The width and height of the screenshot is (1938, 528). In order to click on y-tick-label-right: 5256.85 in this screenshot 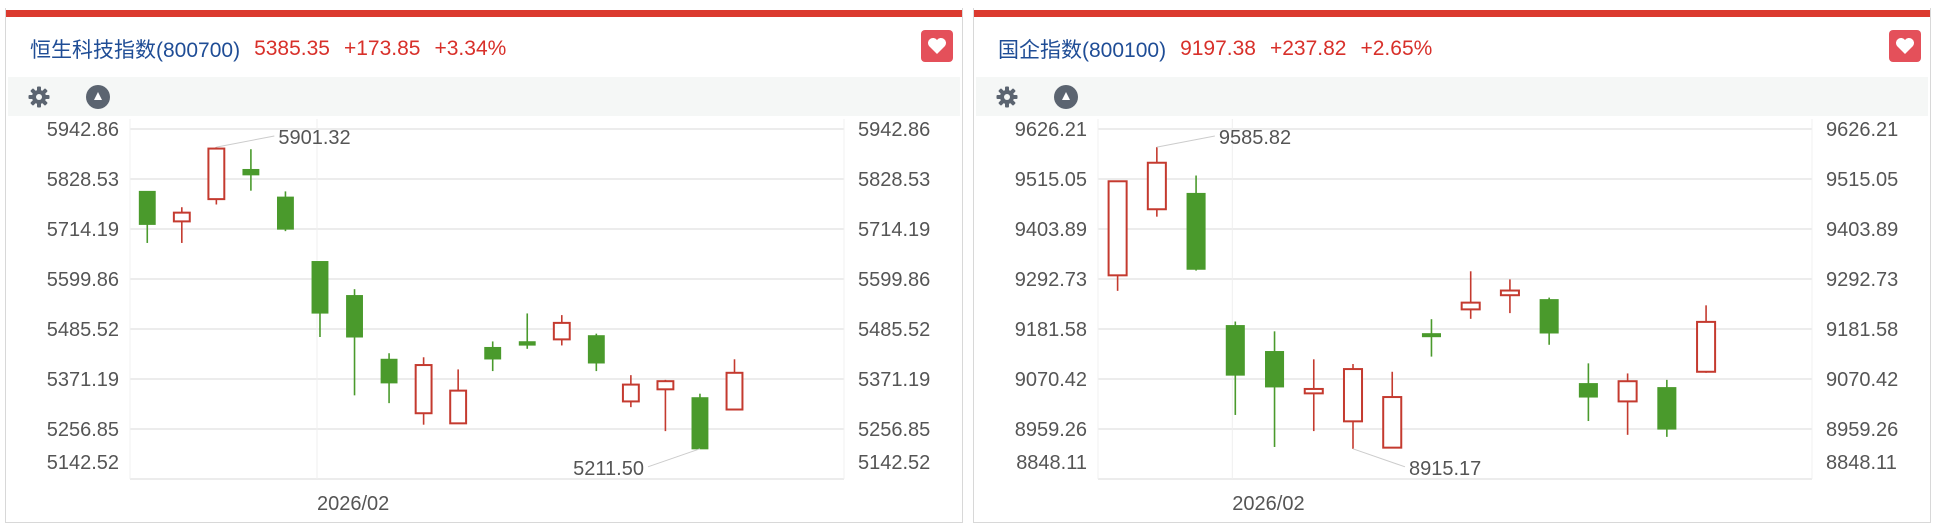, I will do `click(894, 430)`.